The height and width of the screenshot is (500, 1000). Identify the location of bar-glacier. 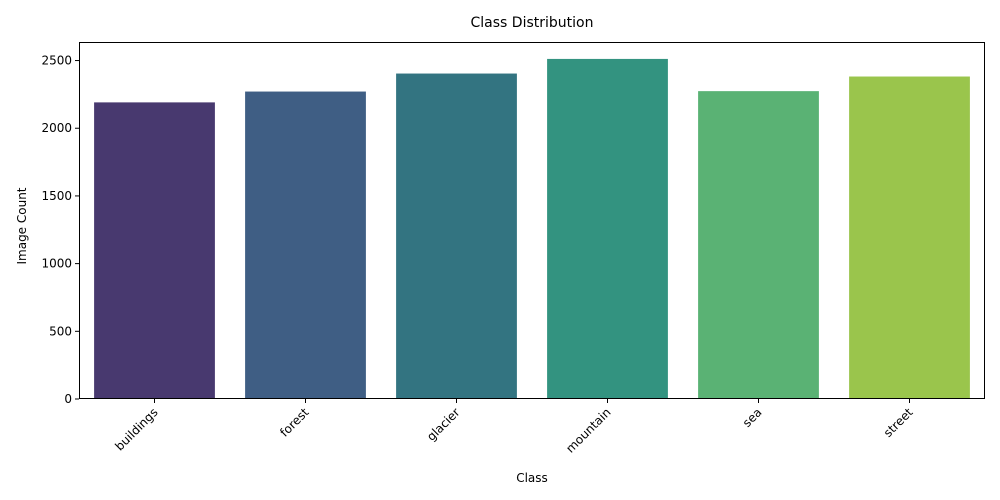
(456, 236).